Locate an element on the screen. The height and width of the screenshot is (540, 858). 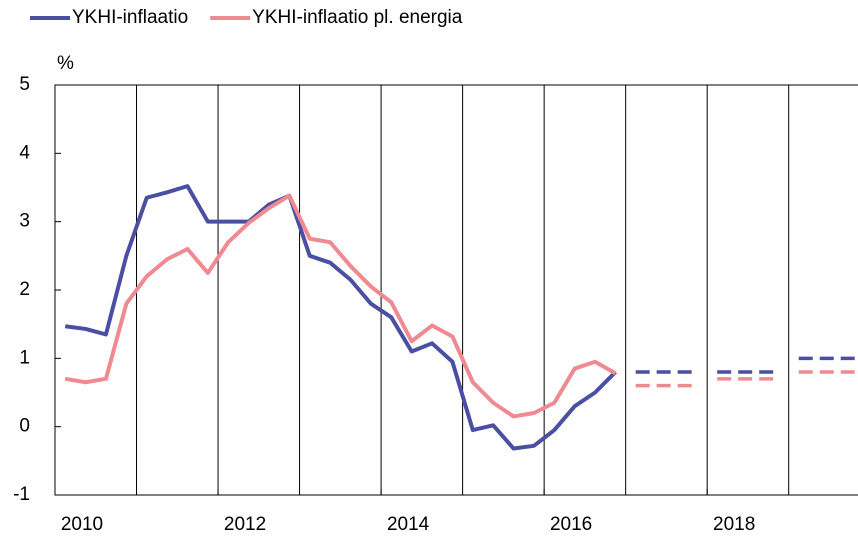
y-tick-label: 2 is located at coordinates (24, 289).